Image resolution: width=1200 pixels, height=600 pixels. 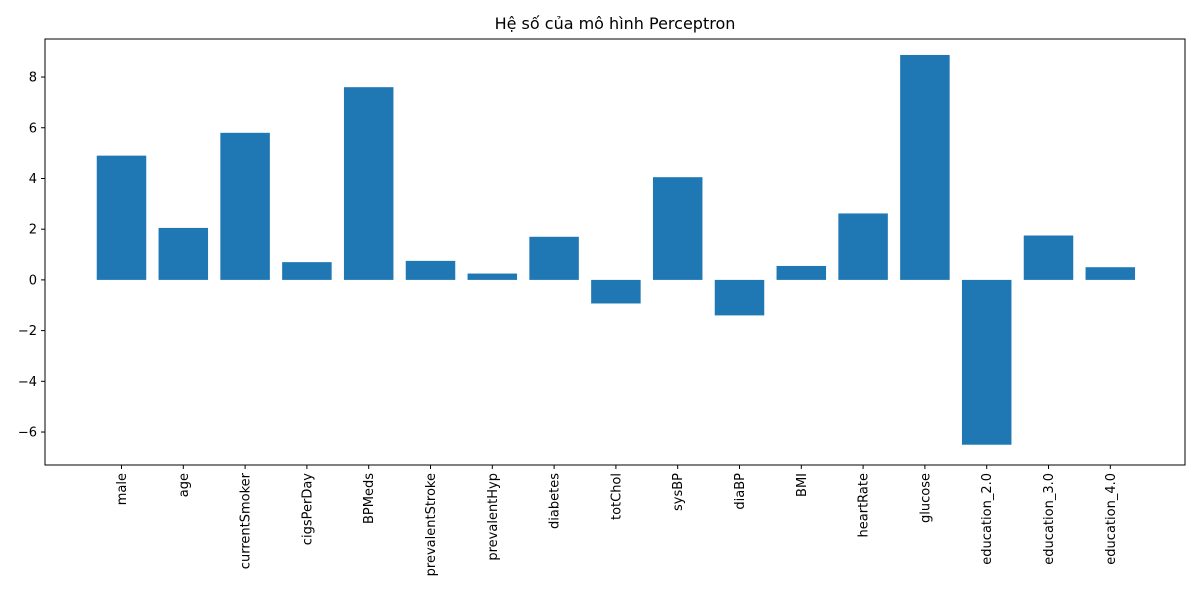 What do you see at coordinates (987, 519) in the screenshot?
I see `x-tick-label-education_2.0: education_2.0` at bounding box center [987, 519].